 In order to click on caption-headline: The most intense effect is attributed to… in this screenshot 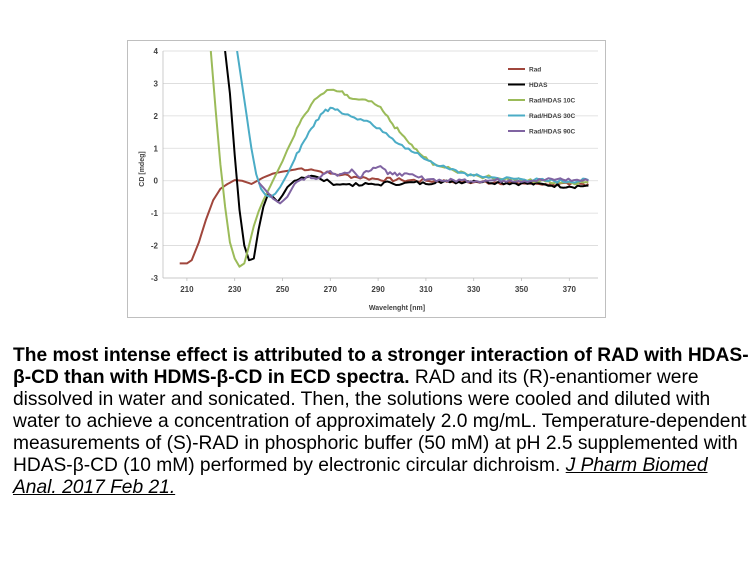, I will do `click(381, 366)`.